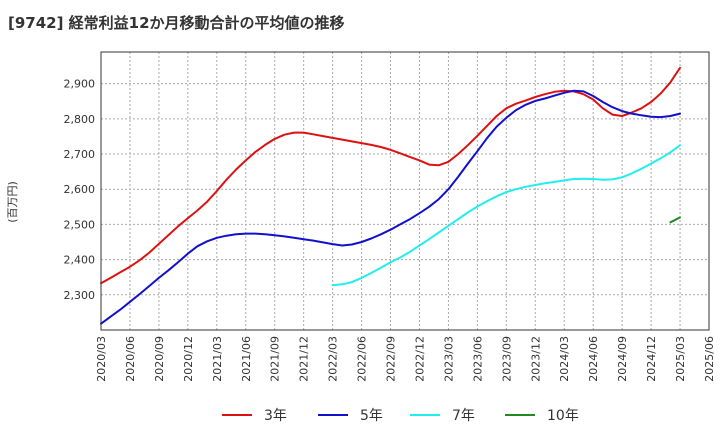  What do you see at coordinates (304, 359) in the screenshot?
I see `x-tick-label: 2021/12` at bounding box center [304, 359].